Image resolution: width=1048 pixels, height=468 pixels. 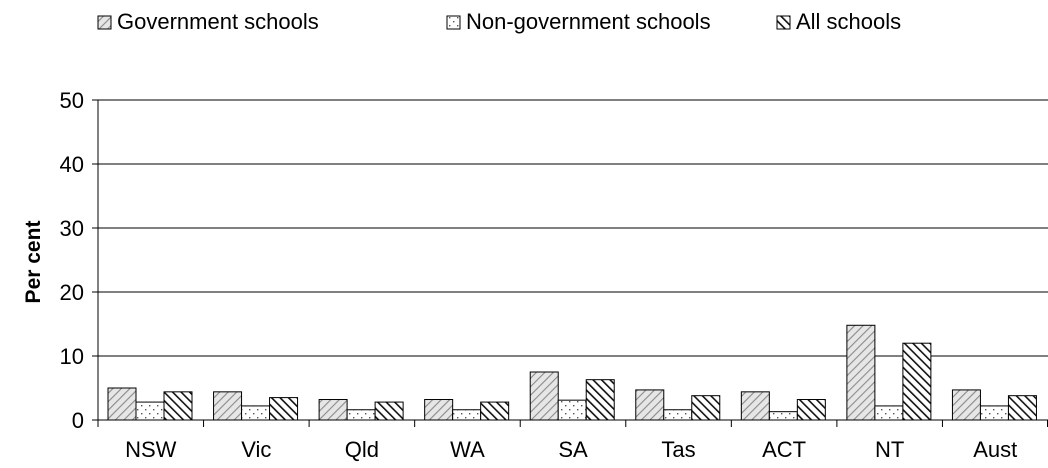 I want to click on legend-label-non-government-schools: Non-government schools, so click(x=588, y=21).